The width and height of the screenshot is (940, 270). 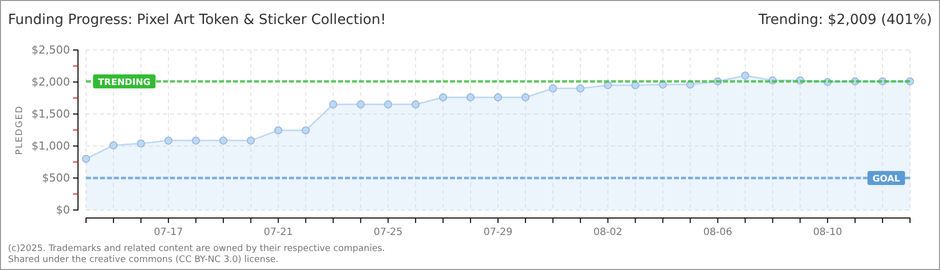 What do you see at coordinates (51, 82) in the screenshot?
I see `y-tick-label: $2,000` at bounding box center [51, 82].